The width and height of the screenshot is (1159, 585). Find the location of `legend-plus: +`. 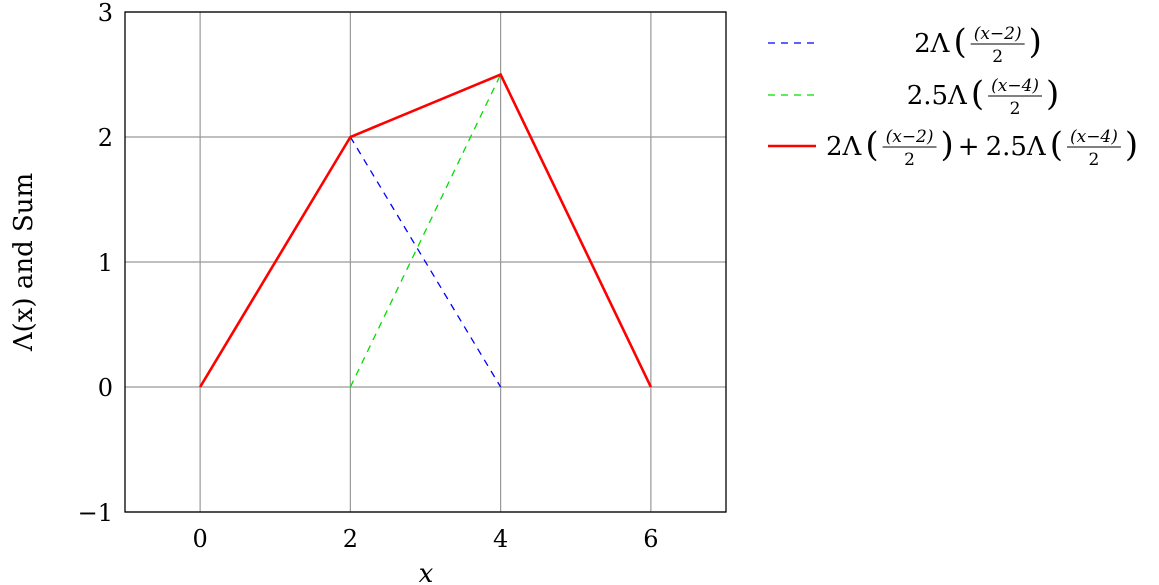

legend-plus: + is located at coordinates (969, 147).